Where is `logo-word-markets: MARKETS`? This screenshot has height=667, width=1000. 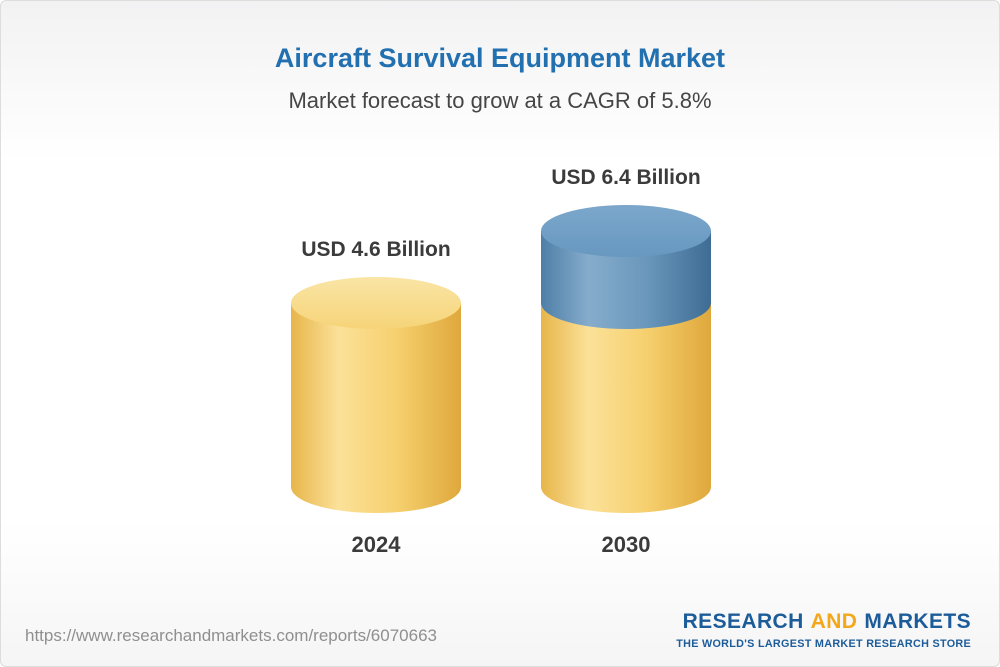
logo-word-markets: MARKETS is located at coordinates (917, 621).